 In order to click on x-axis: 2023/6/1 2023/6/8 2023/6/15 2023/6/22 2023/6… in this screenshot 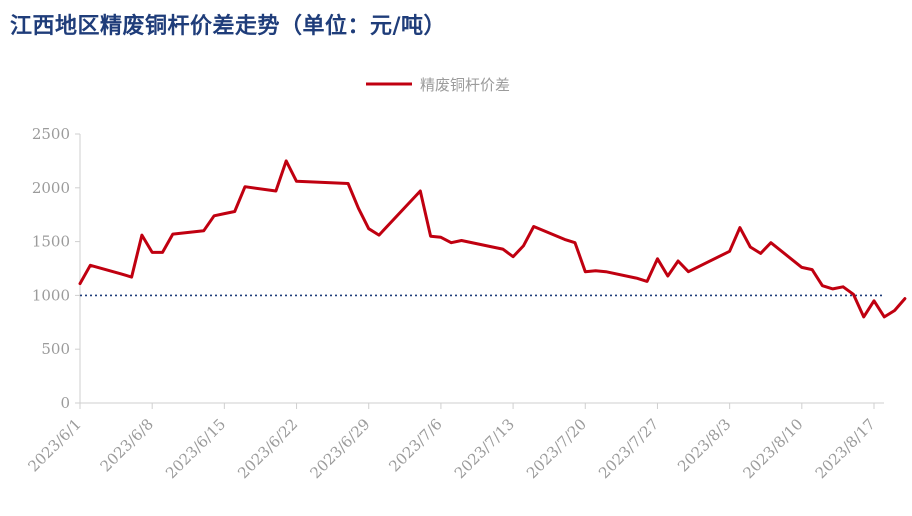, I will do `click(454, 442)`.